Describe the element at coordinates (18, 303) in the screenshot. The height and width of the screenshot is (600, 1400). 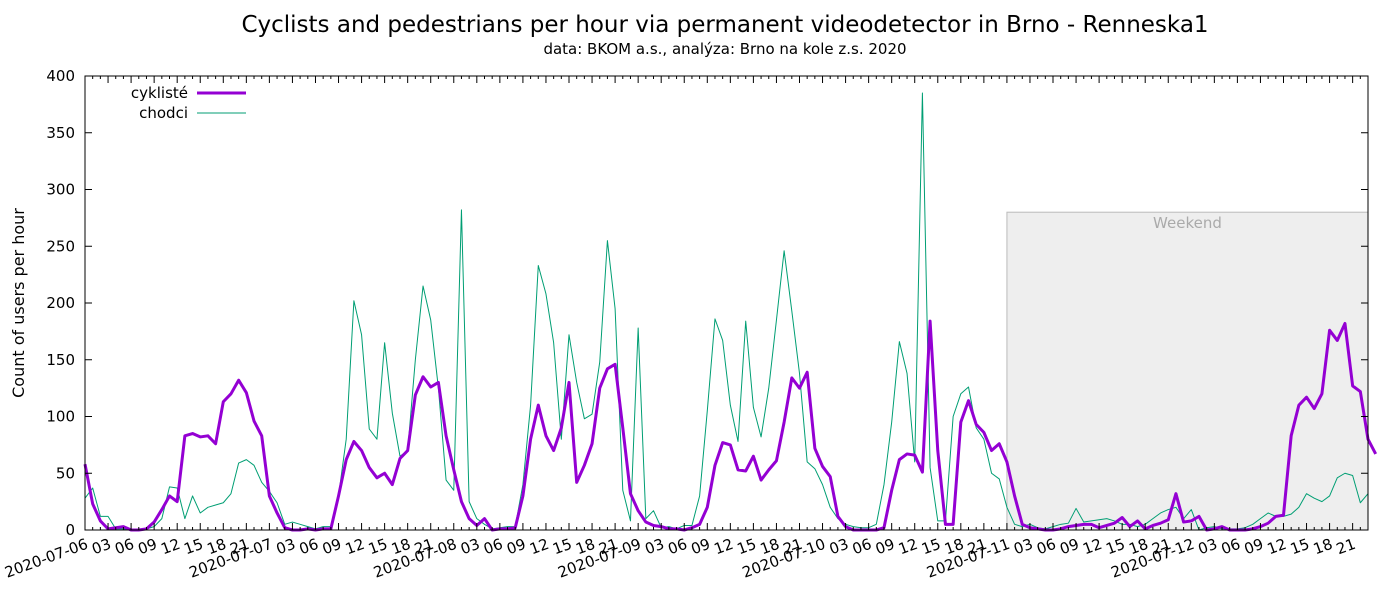
I see `y-axis-label: Count of users per hour` at that location.